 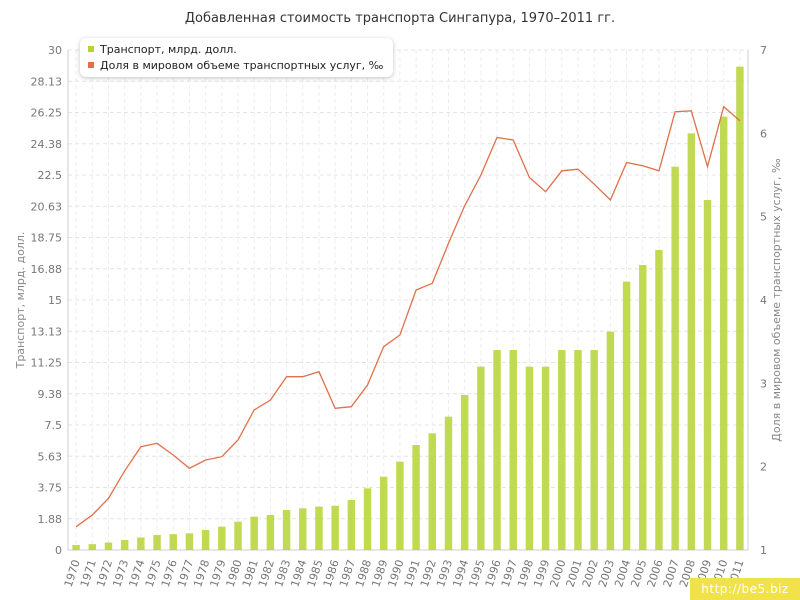 What do you see at coordinates (763, 467) in the screenshot?
I see `y2-tick-label: 2` at bounding box center [763, 467].